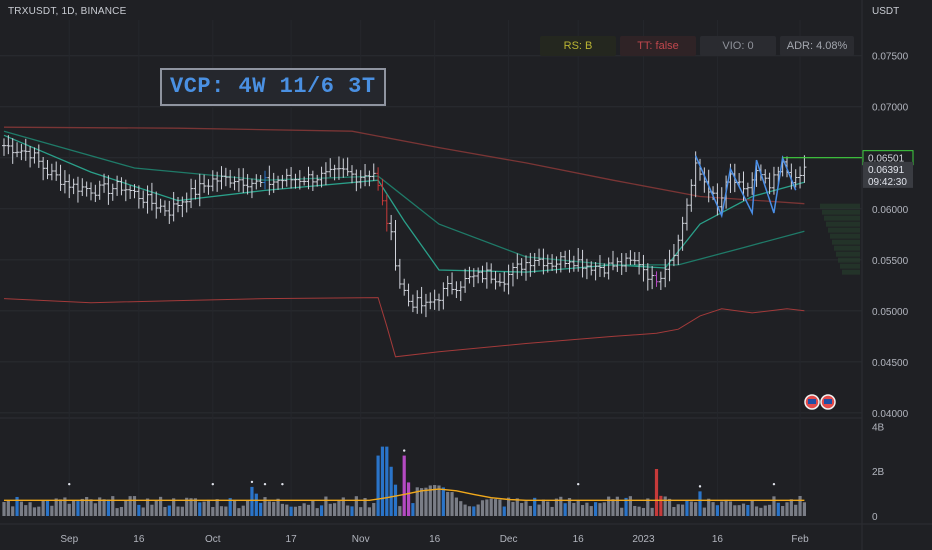 The height and width of the screenshot is (550, 932). I want to click on countdown-label: 09:42:30, so click(887, 182).